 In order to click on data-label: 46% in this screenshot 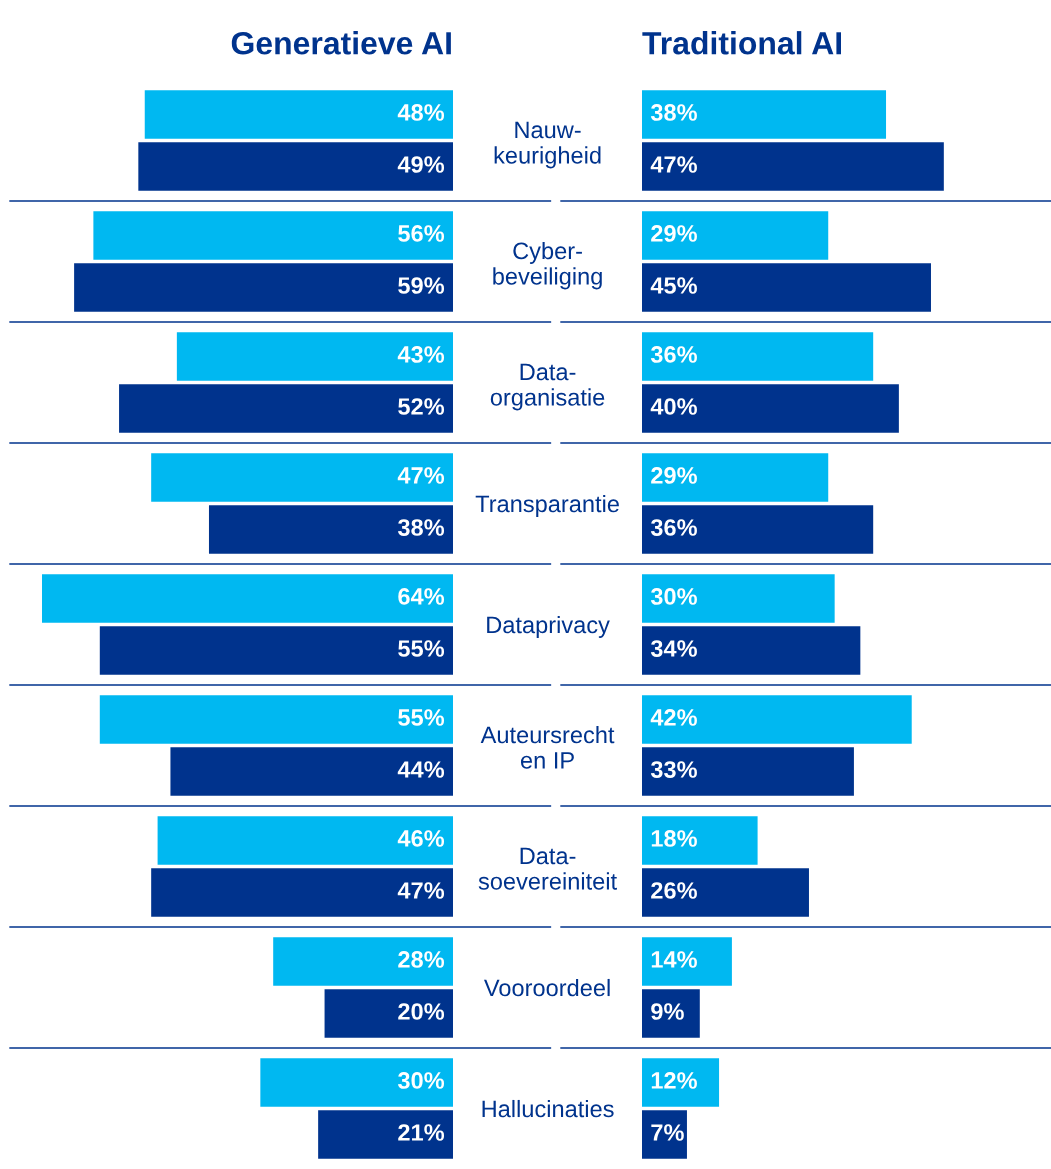, I will do `click(421, 838)`.